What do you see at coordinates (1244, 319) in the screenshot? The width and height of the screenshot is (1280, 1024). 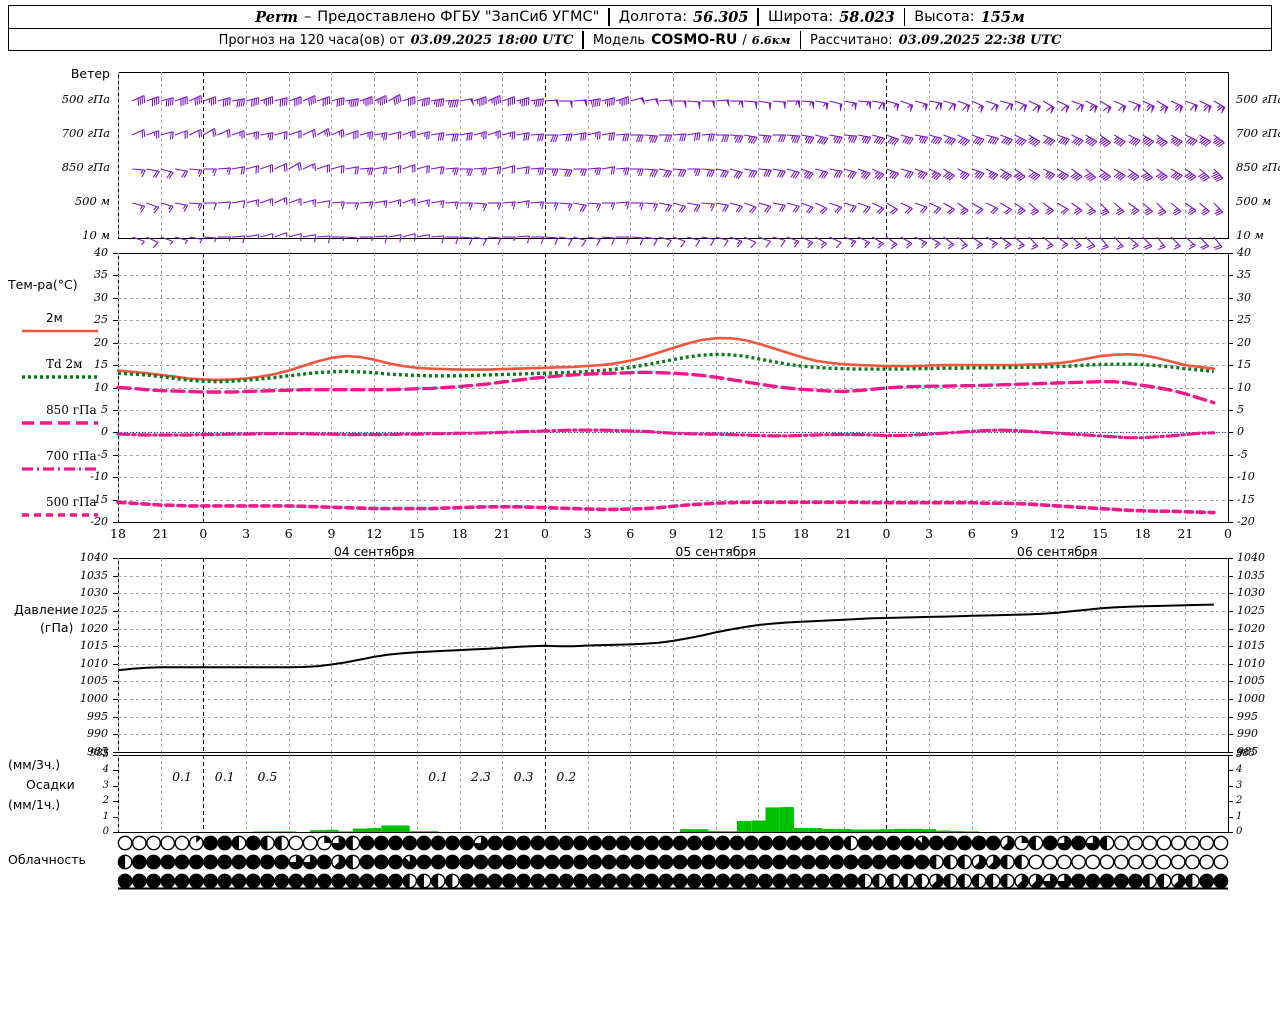 I see `temp-ytick-right-25: 25` at bounding box center [1244, 319].